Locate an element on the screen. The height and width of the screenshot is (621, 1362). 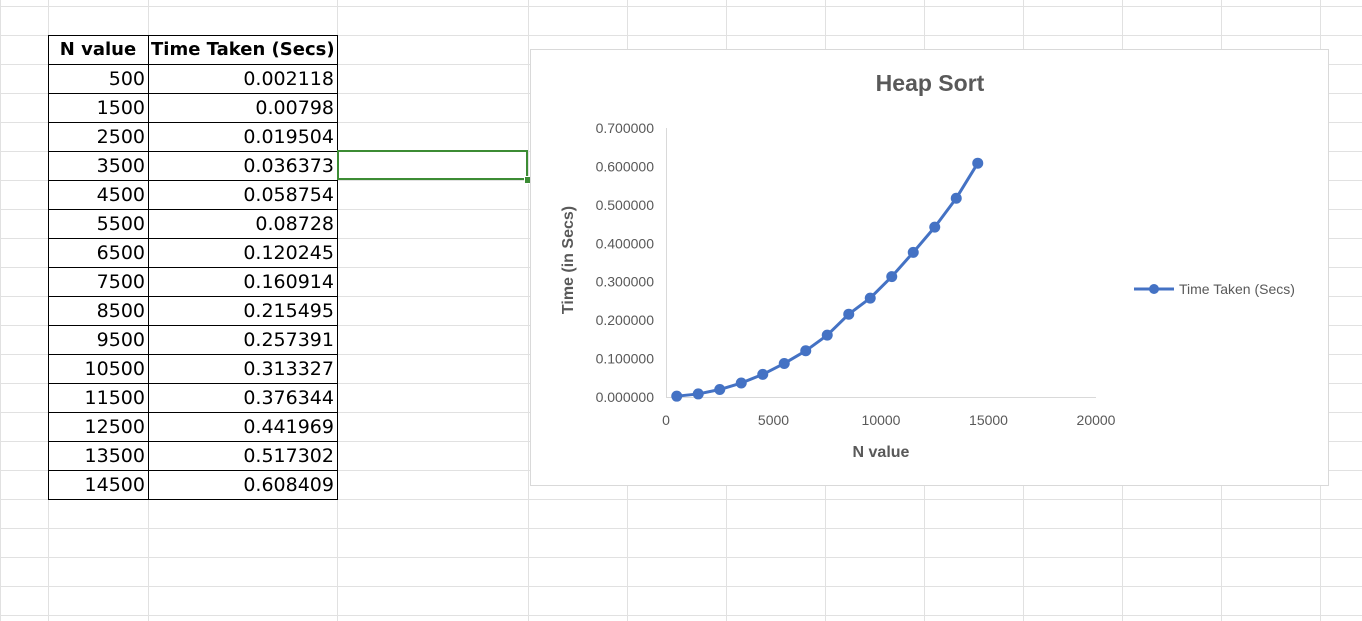
y-tick-label: 0.600000 is located at coordinates (625, 166).